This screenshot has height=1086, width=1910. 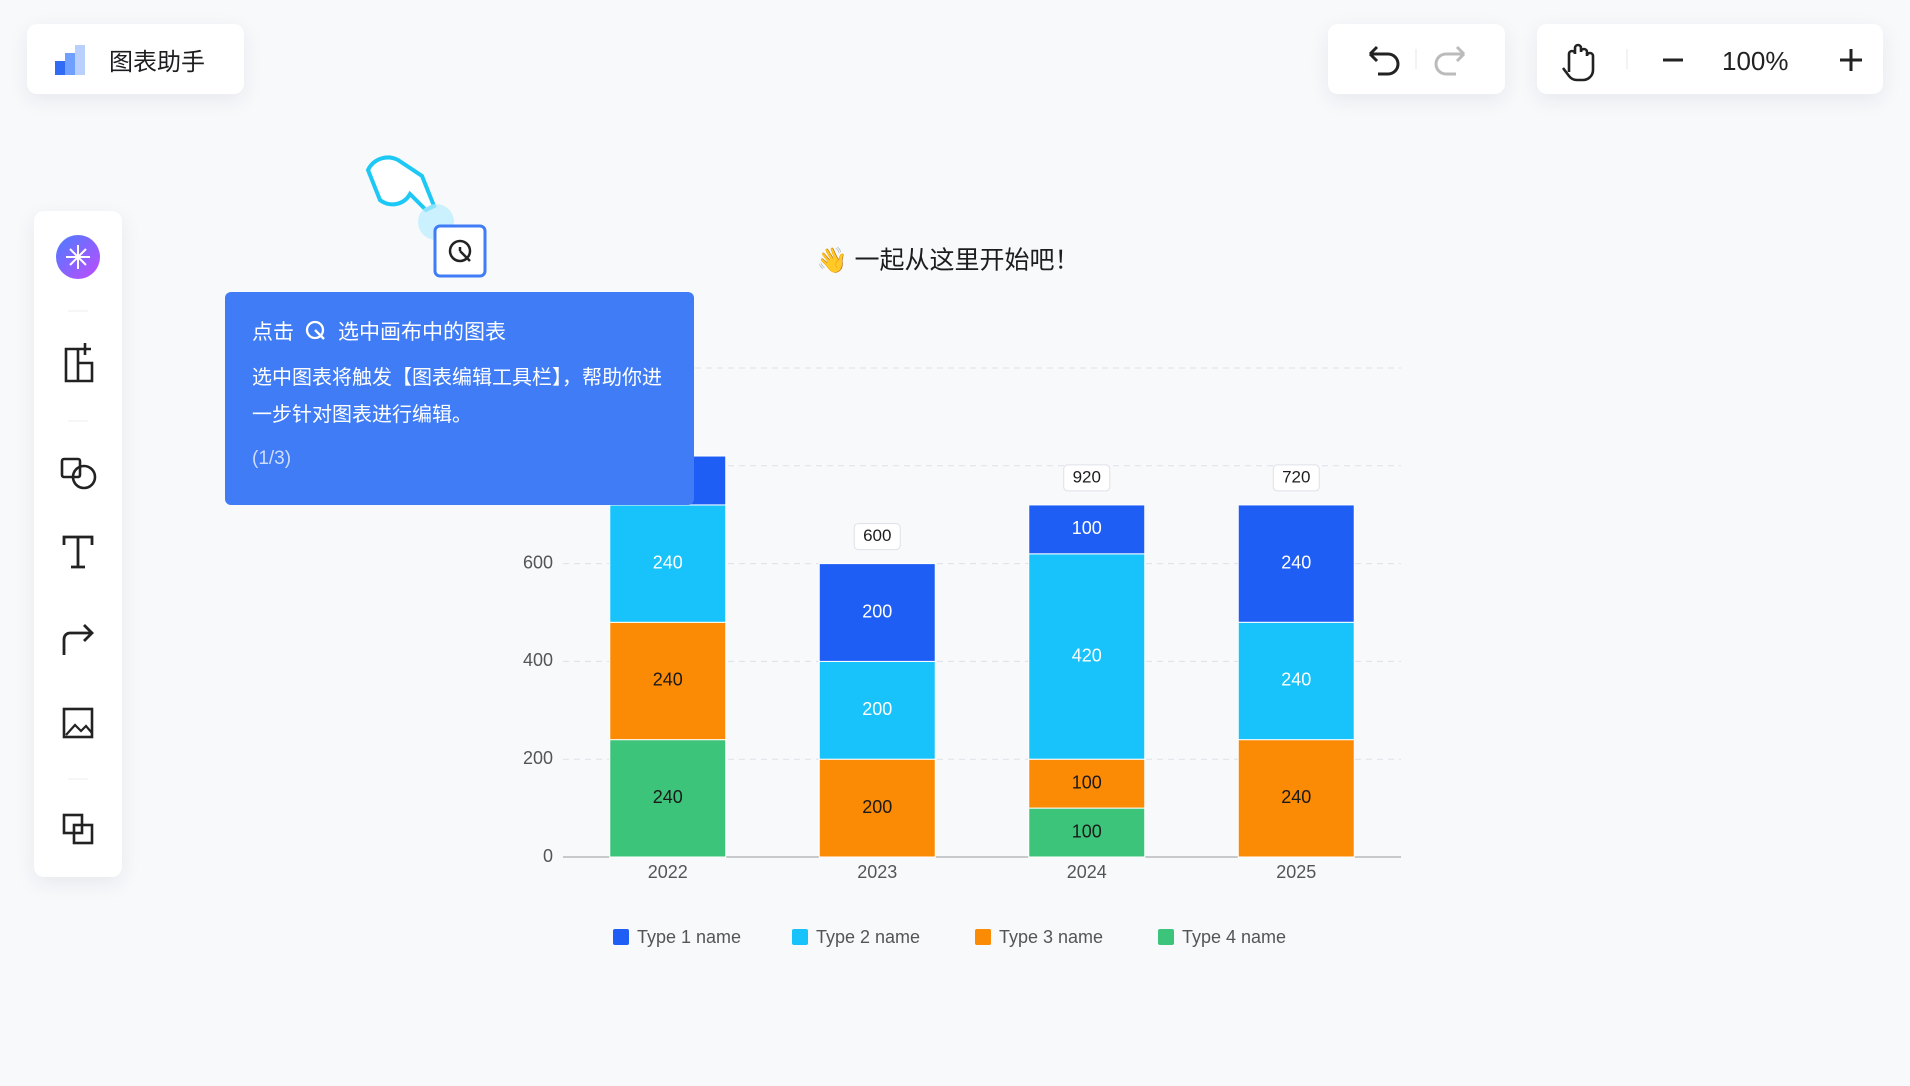 I want to click on y-tick-label: 400, so click(x=538, y=660).